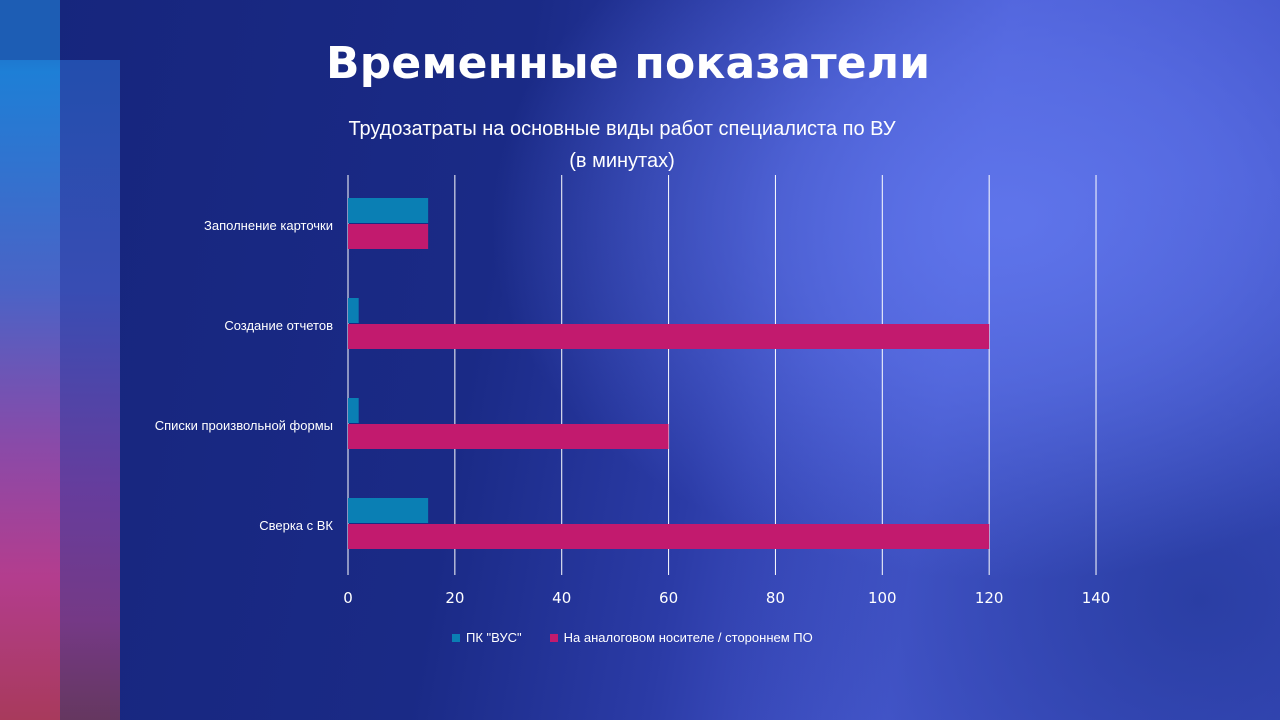 This screenshot has height=720, width=1280. I want to click on x-tick-label: 20, so click(454, 598).